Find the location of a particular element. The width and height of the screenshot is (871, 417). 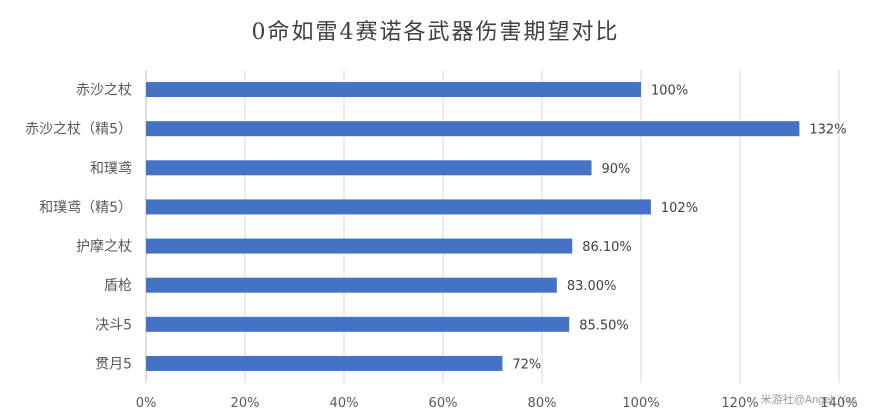

category-label: 盾枪 is located at coordinates (118, 285).